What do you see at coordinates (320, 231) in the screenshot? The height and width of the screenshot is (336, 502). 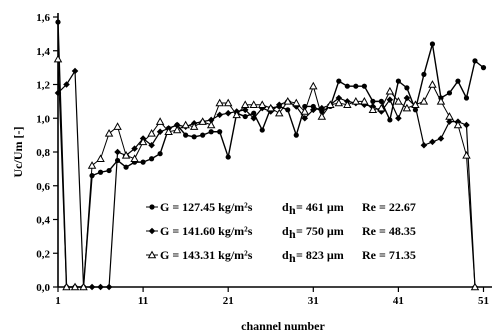 I see `legend-label-d-value: = 750 µm` at bounding box center [320, 231].